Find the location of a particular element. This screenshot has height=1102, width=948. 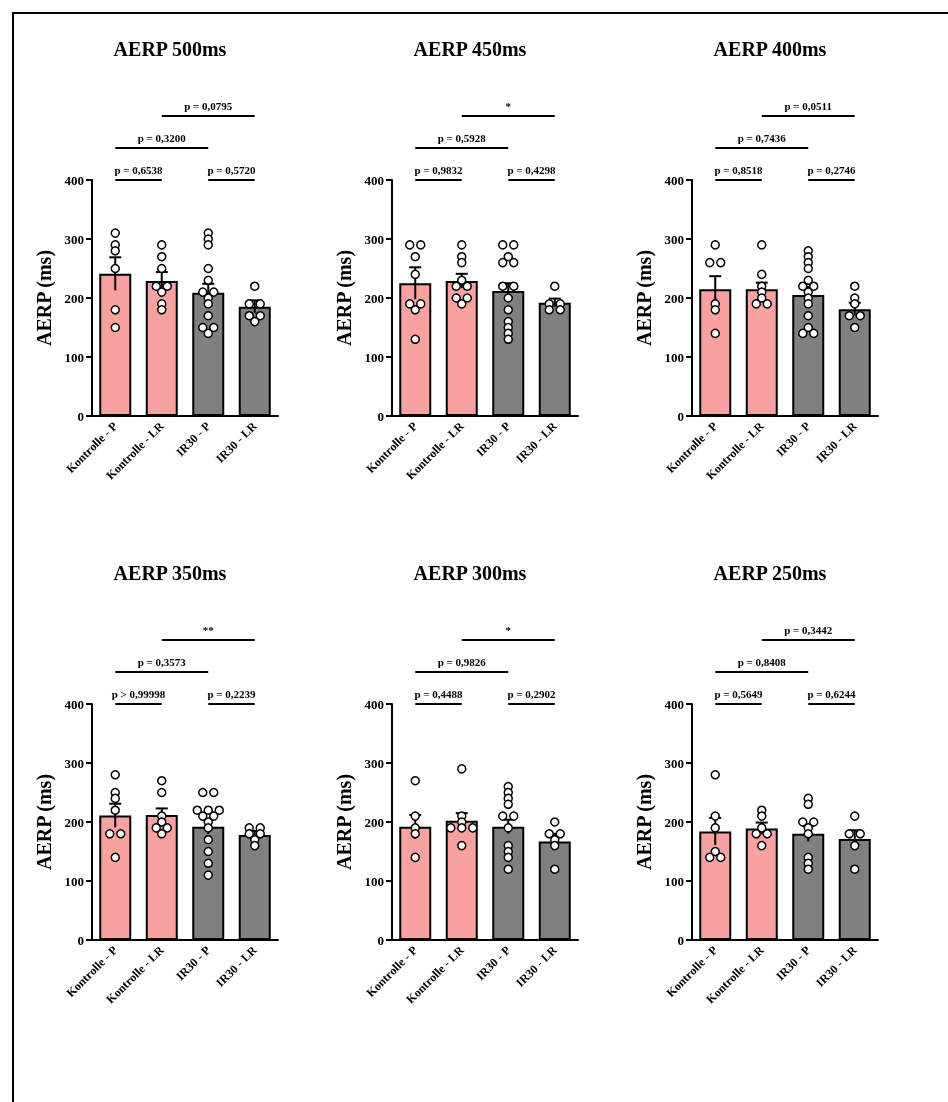

text: p = 0,2902 is located at coordinates (532, 693).